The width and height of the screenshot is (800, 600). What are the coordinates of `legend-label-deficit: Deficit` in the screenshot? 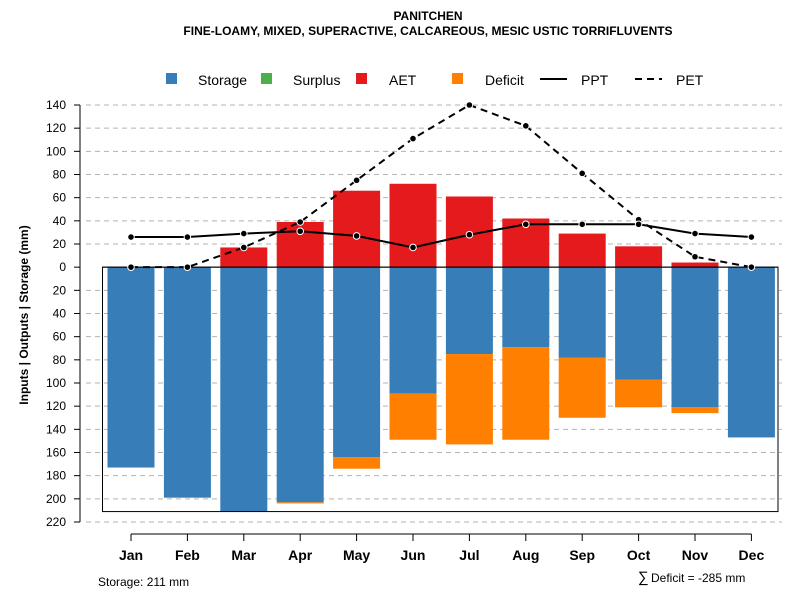 It's located at (504, 80).